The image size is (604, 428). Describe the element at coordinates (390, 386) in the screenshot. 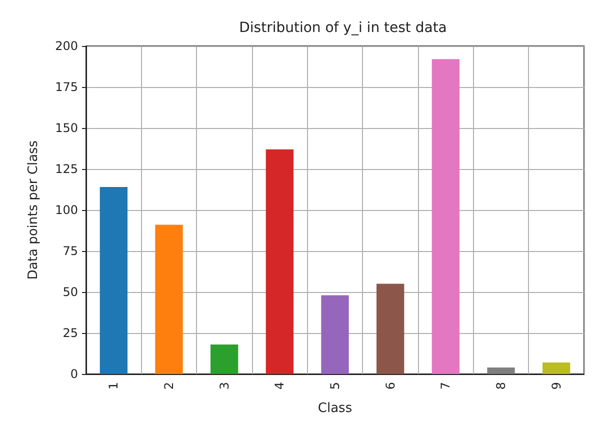

I see `x-tick-label: 6` at that location.